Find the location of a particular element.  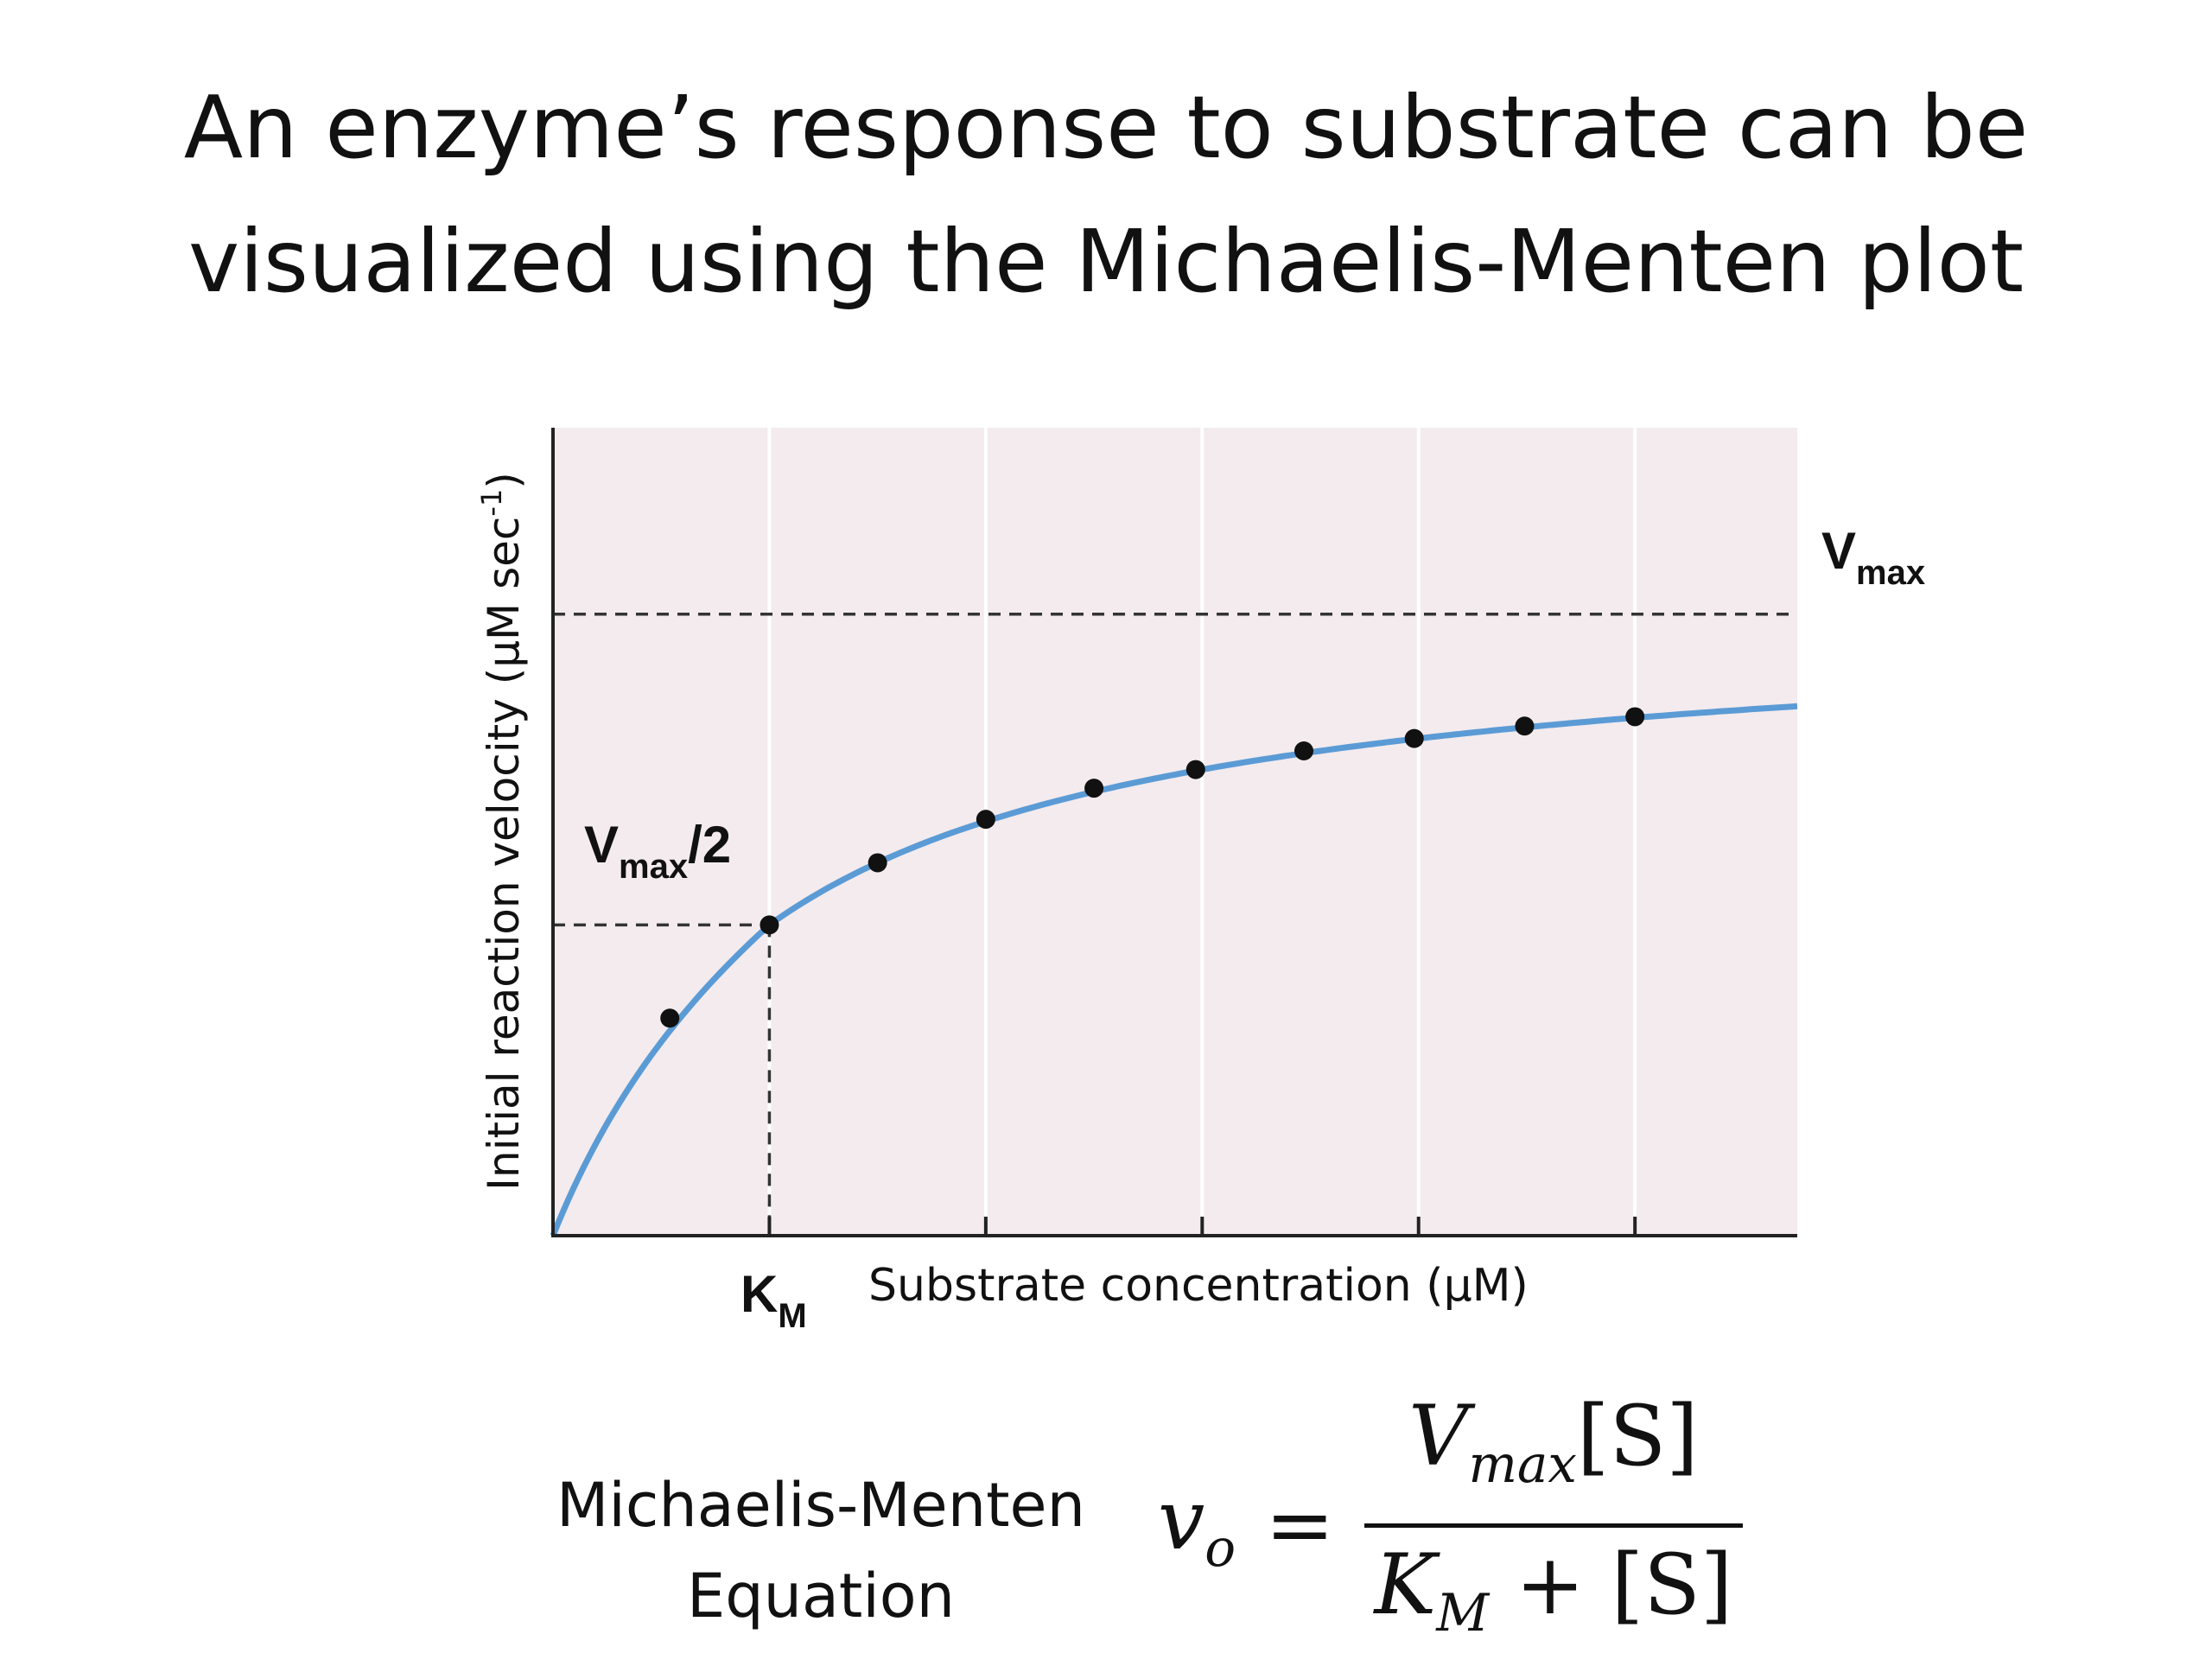

vmax-label: Vmax is located at coordinates (1873, 557).